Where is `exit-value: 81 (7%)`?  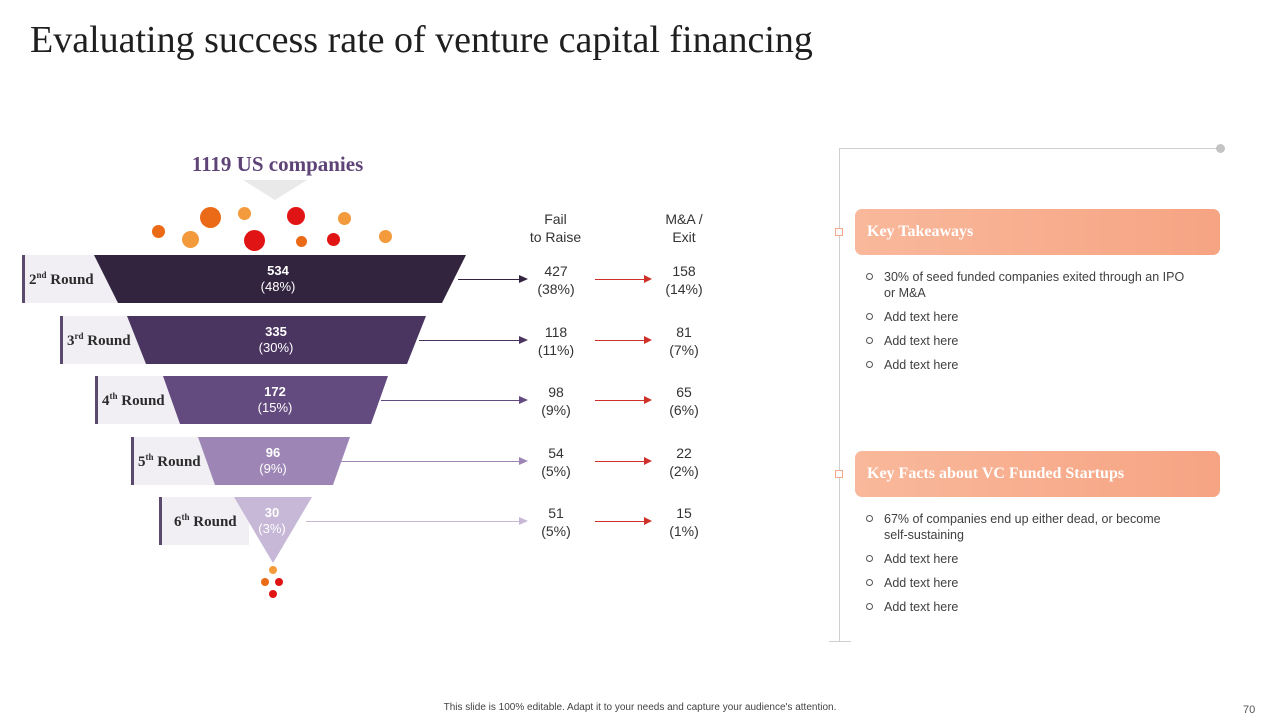
exit-value: 81 (7%) is located at coordinates (684, 341).